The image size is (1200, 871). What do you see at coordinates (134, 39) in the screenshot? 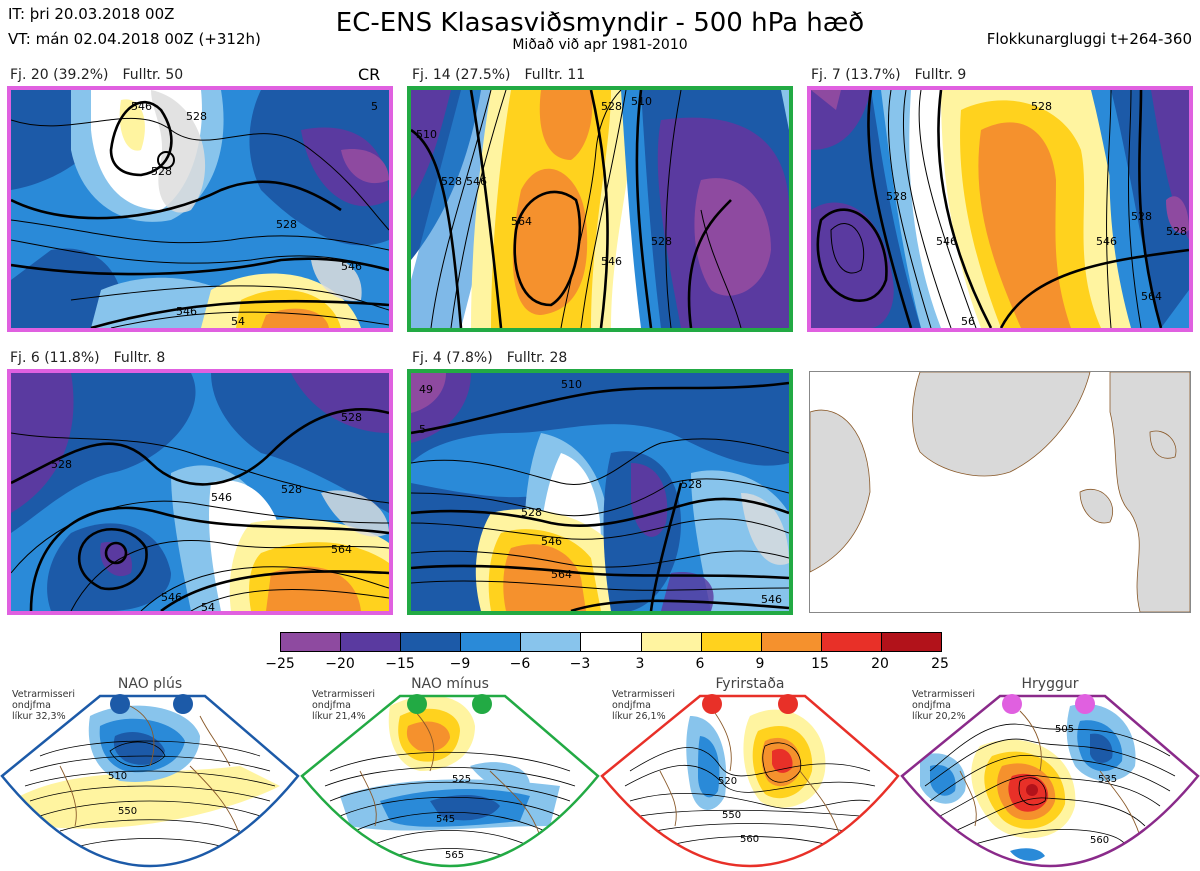
I see `valid-time: VT: mán 02.04.2018 00Z (+312h)` at bounding box center [134, 39].